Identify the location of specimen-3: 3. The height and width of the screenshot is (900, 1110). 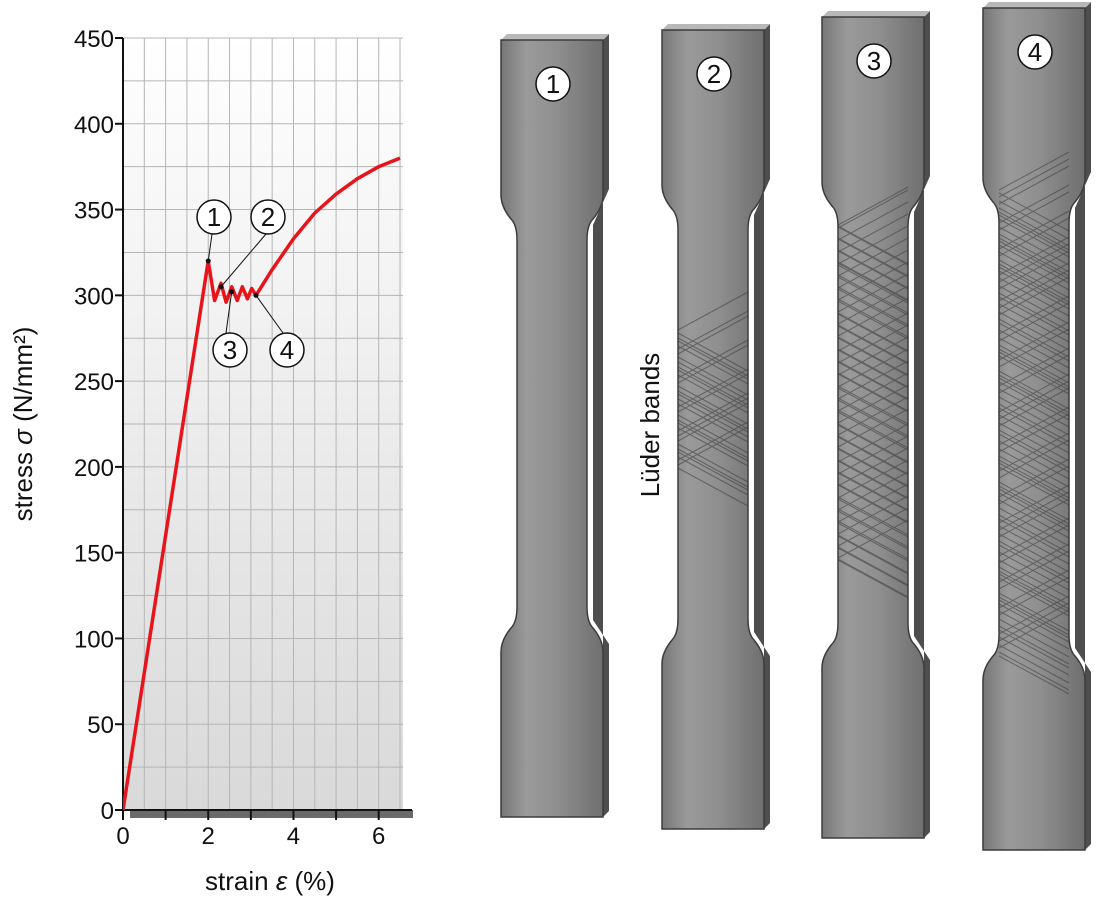
(875, 425).